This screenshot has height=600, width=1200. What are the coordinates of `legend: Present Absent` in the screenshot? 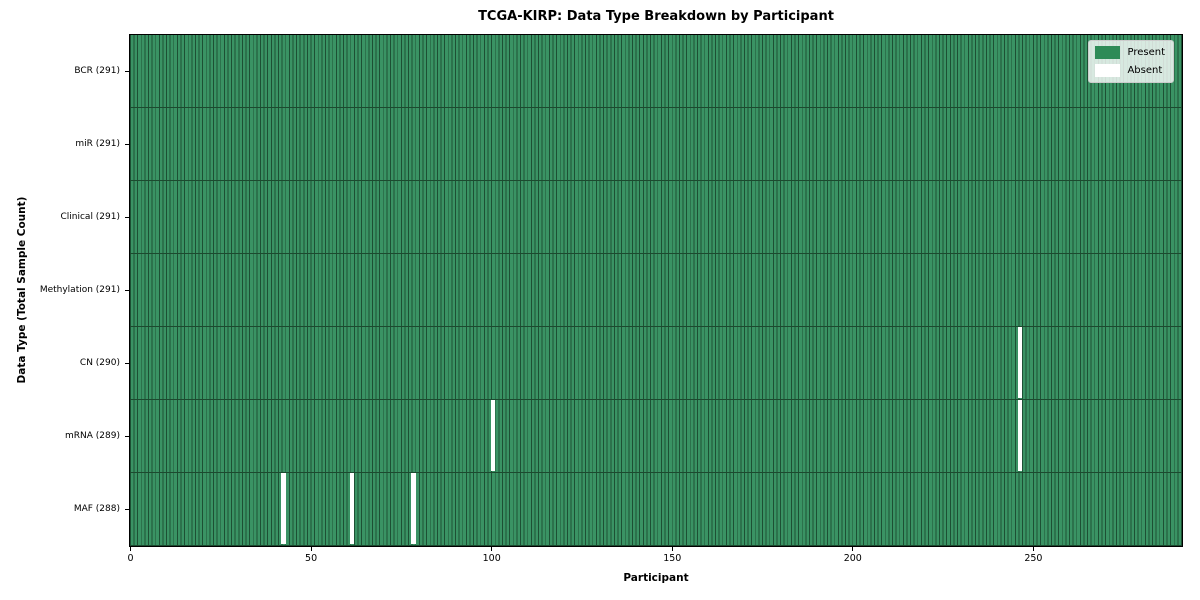 It's located at (1131, 61).